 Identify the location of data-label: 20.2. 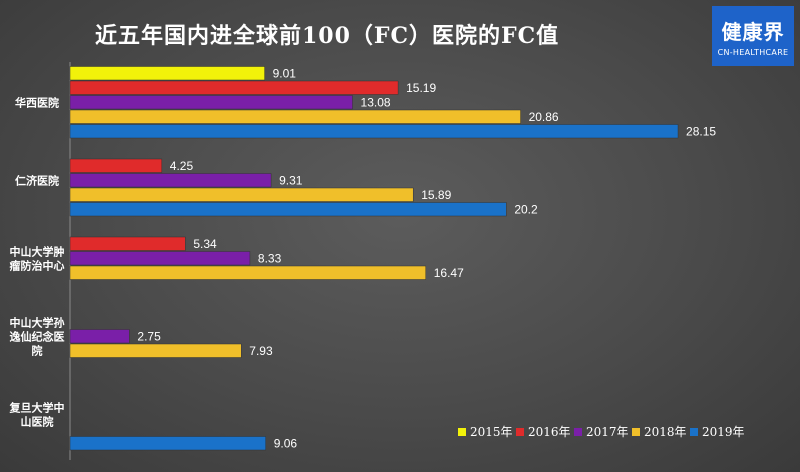
(526, 210).